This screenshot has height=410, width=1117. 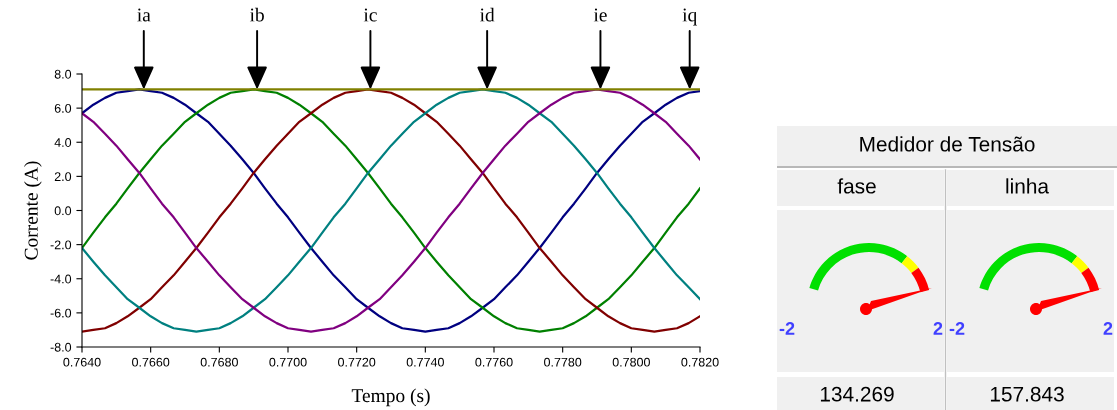 What do you see at coordinates (600, 15) in the screenshot?
I see `annotation: ie` at bounding box center [600, 15].